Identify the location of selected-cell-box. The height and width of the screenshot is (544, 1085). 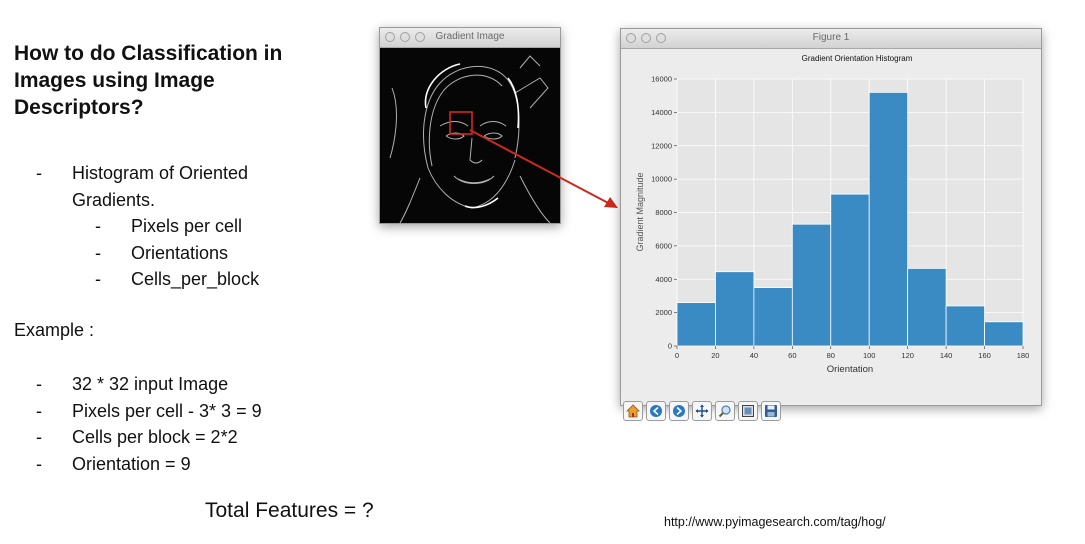
(461, 123).